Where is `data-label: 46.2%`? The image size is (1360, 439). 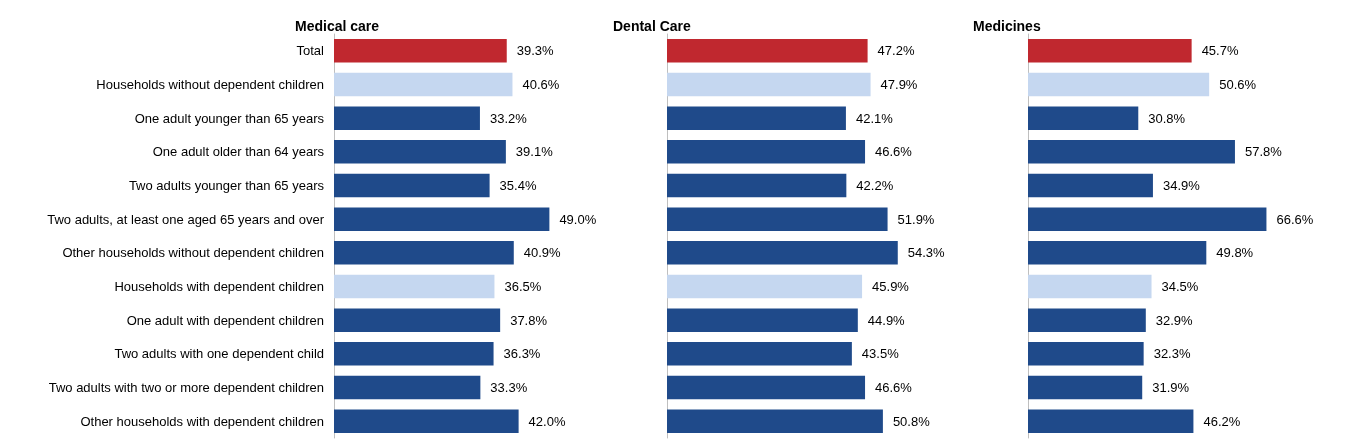 data-label: 46.2% is located at coordinates (1222, 421).